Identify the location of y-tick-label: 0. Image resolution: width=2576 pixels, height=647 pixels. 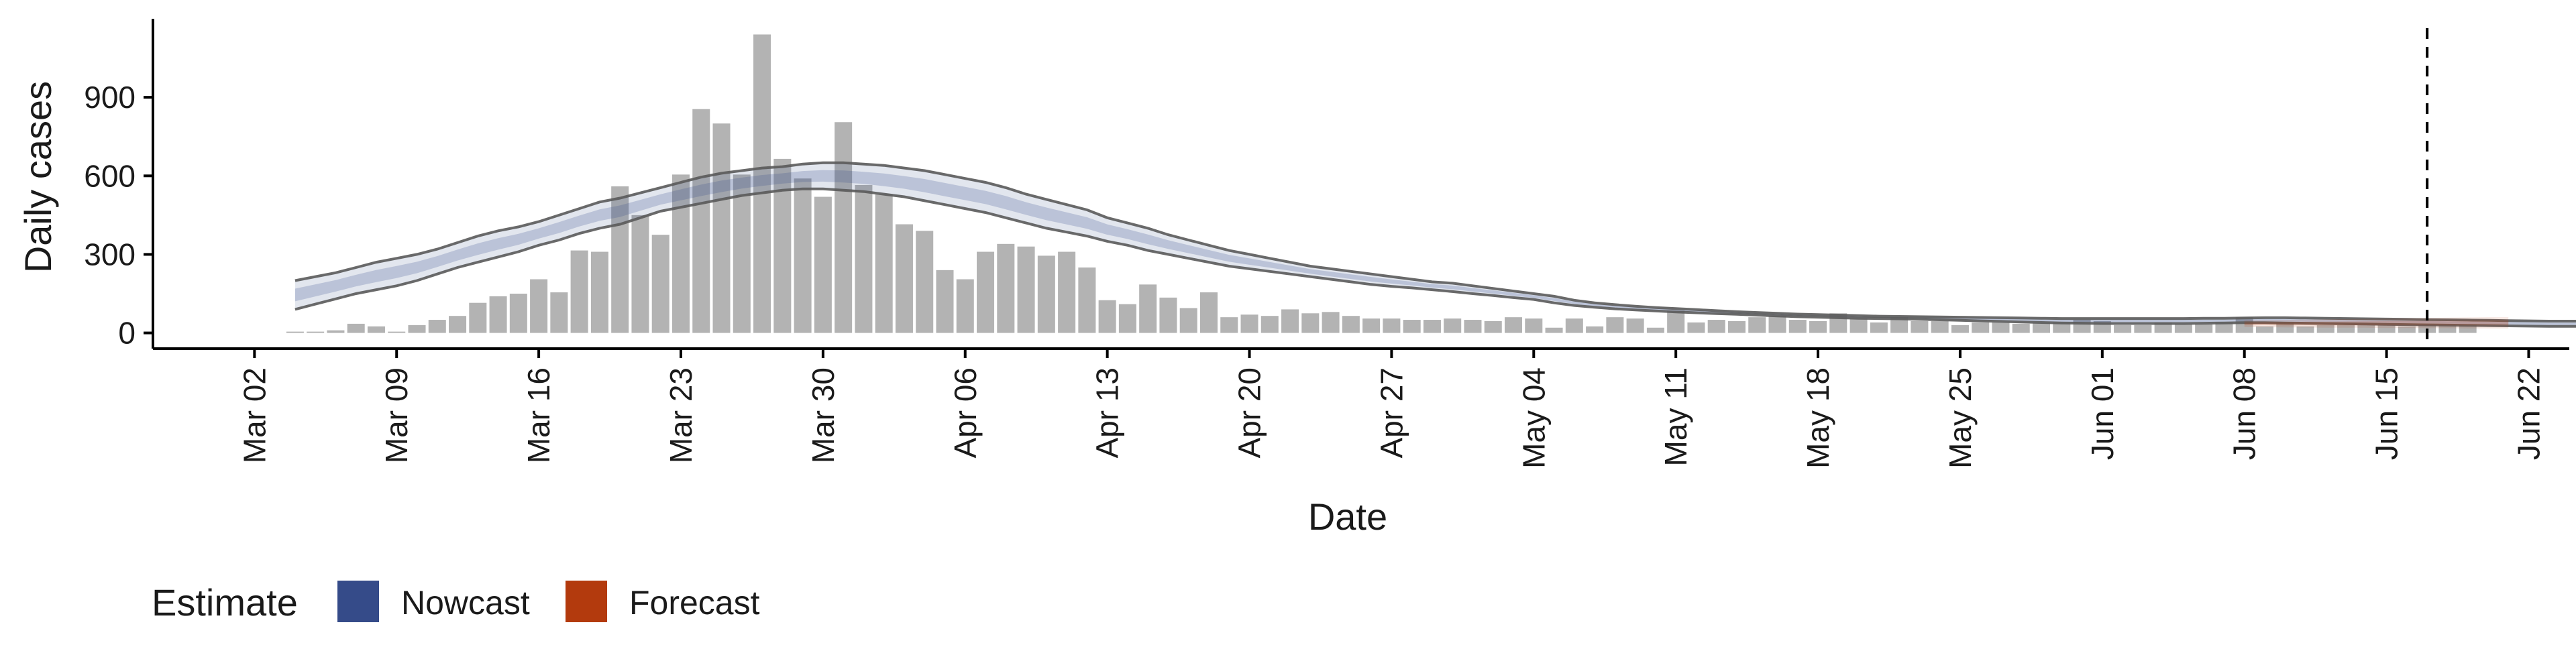
(127, 333).